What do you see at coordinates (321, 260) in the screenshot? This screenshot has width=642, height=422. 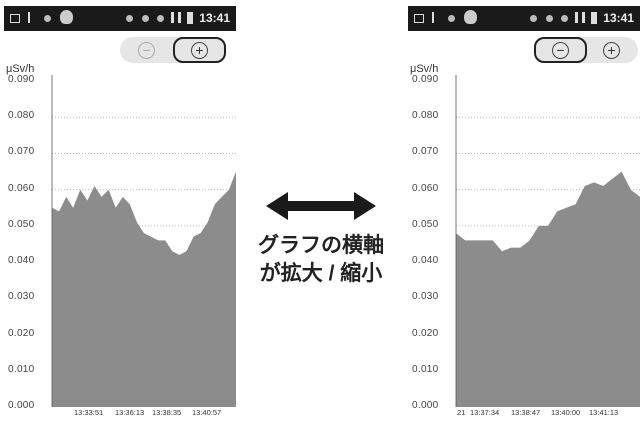 I see `caption: グラフの横軸 が拡大 / 縮小` at bounding box center [321, 260].